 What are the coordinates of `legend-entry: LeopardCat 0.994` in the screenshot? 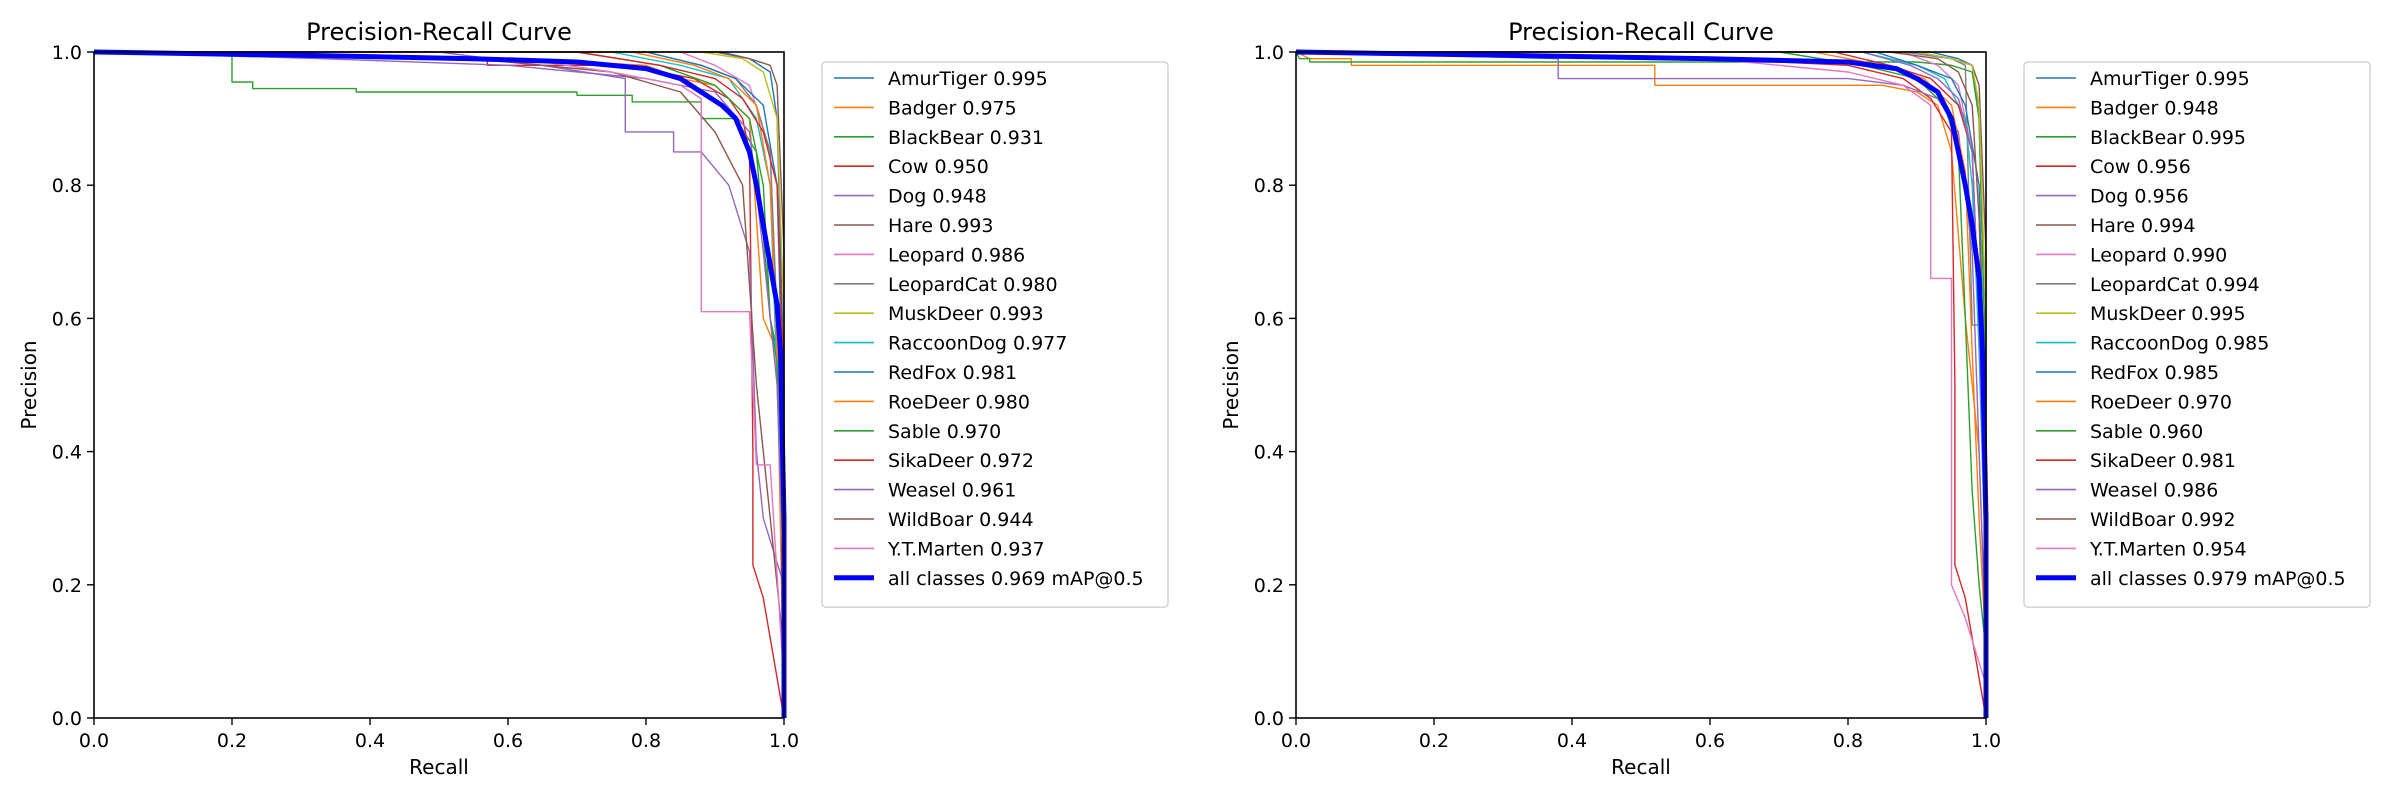 It's located at (2175, 285).